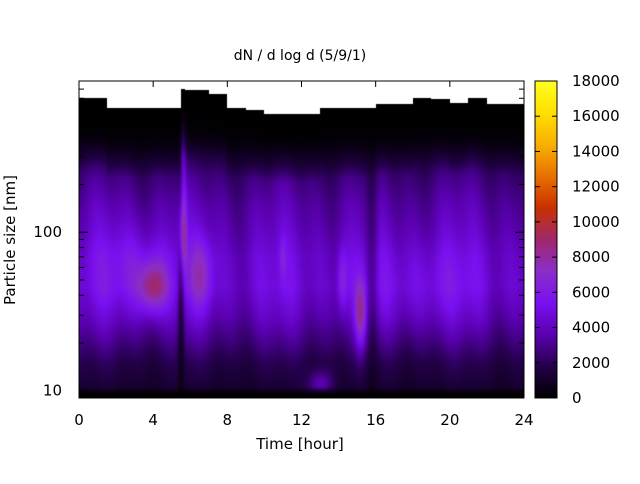 This screenshot has height=484, width=640. I want to click on colorbar-tick-label: 10000, so click(596, 222).